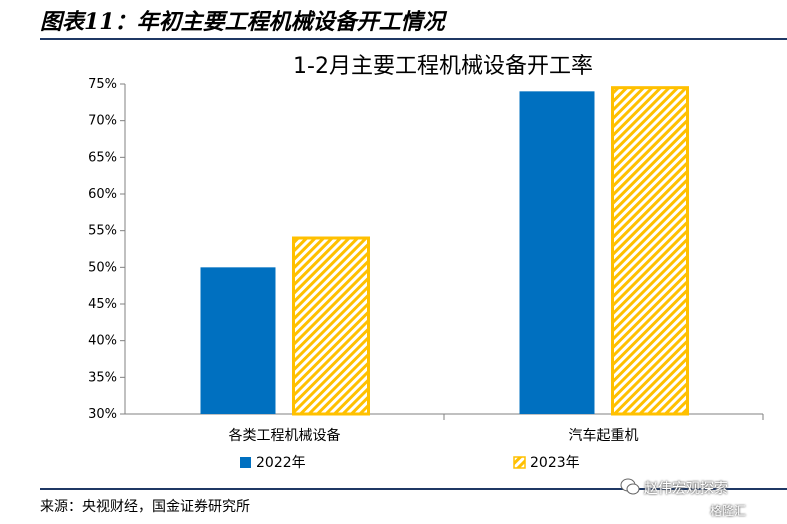 This screenshot has width=787, height=524. I want to click on y-tick-label: 40%, so click(102, 341).